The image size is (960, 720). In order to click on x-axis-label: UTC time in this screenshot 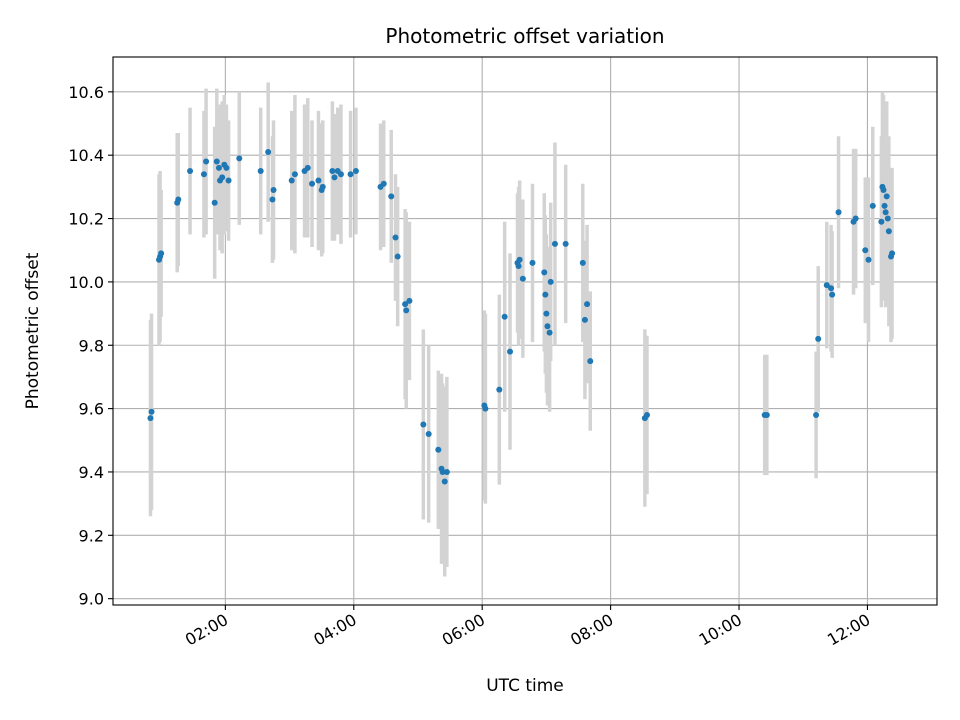, I will do `click(525, 686)`.